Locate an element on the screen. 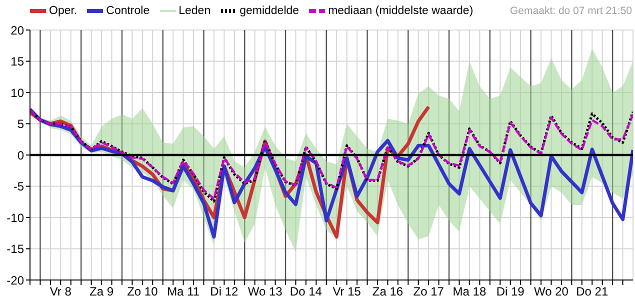 This screenshot has width=635, height=300. x-tick-label: Vr 15 is located at coordinates (347, 291).